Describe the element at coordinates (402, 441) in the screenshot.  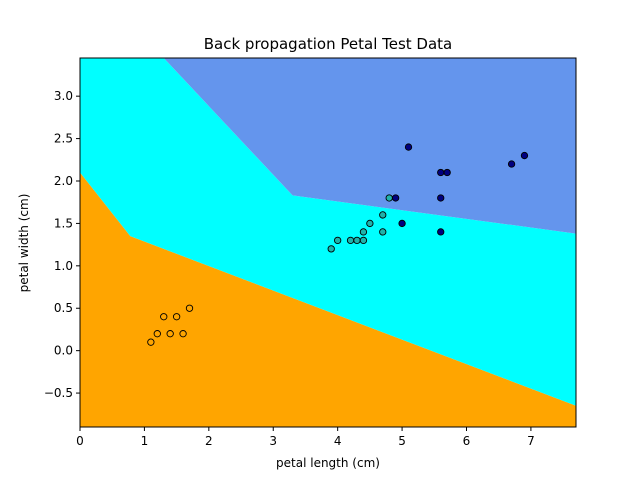
I see `x-tick-label: 5` at that location.